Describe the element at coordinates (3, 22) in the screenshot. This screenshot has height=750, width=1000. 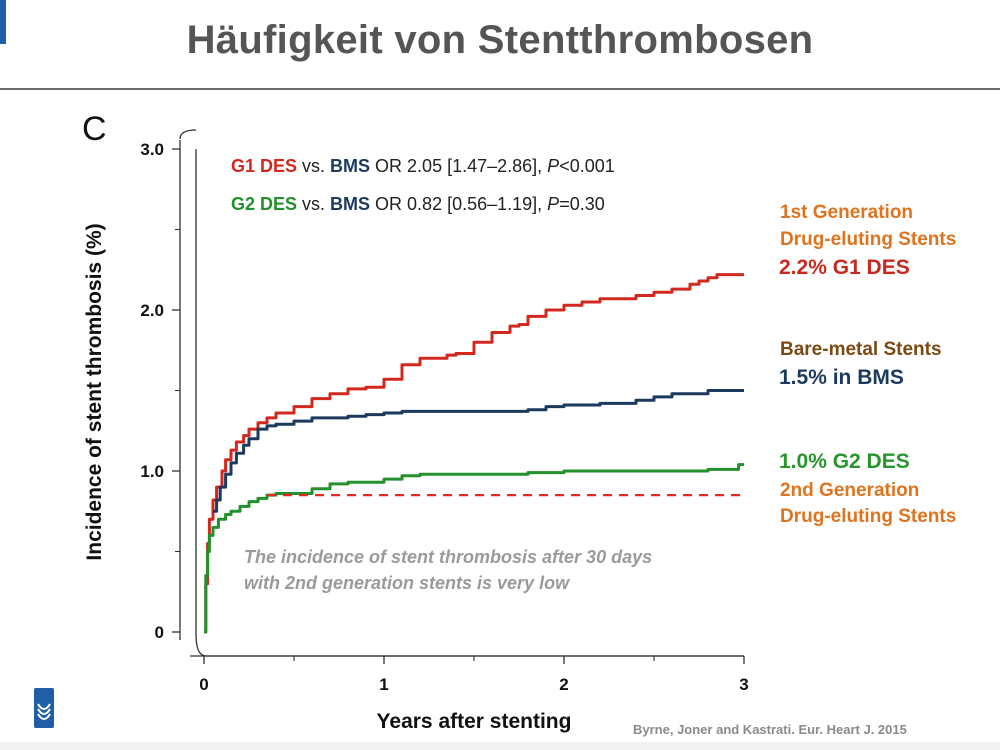
I see `left-accent-bar` at that location.